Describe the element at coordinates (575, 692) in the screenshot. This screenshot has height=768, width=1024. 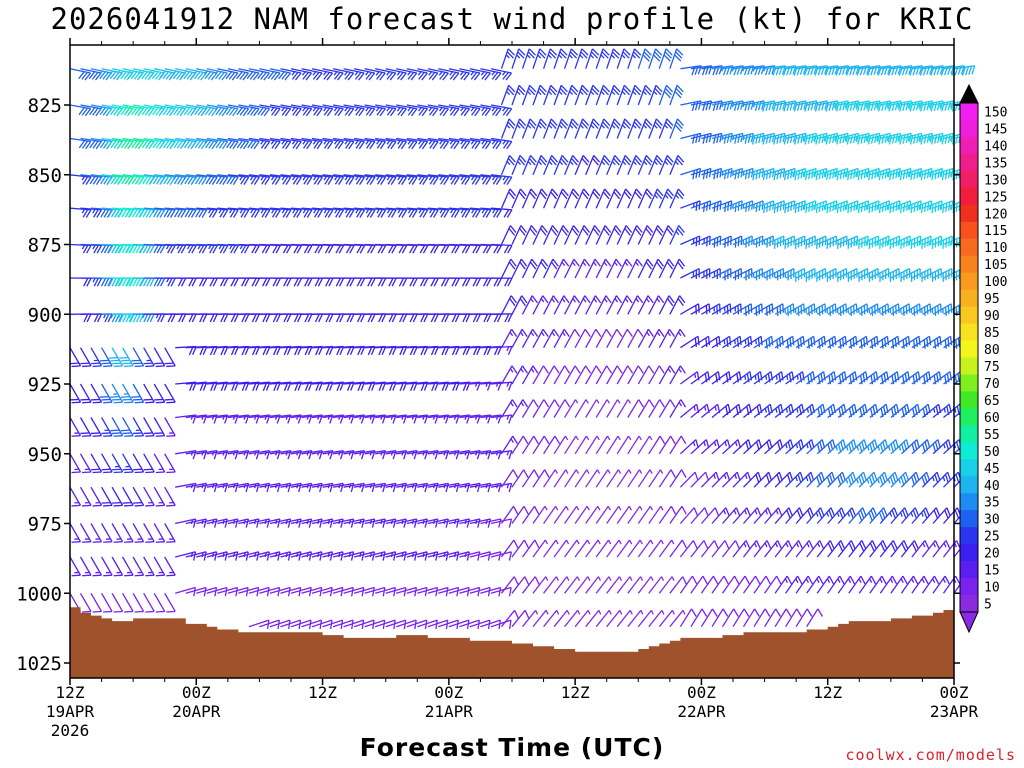
I see `x-tick-label: 12Z` at that location.